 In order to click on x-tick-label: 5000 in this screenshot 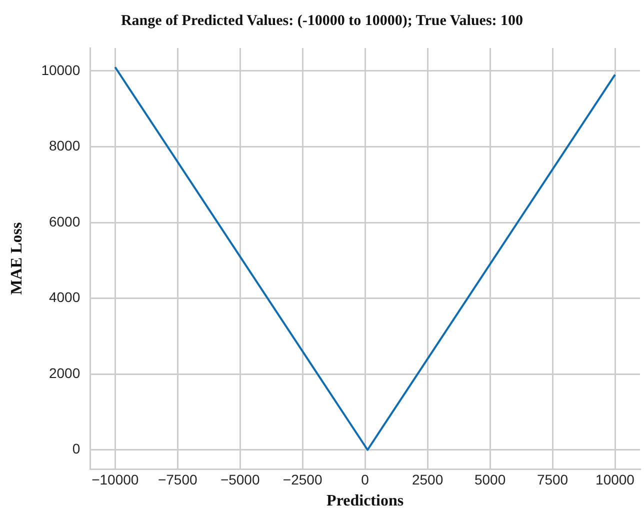, I will do `click(490, 479)`.